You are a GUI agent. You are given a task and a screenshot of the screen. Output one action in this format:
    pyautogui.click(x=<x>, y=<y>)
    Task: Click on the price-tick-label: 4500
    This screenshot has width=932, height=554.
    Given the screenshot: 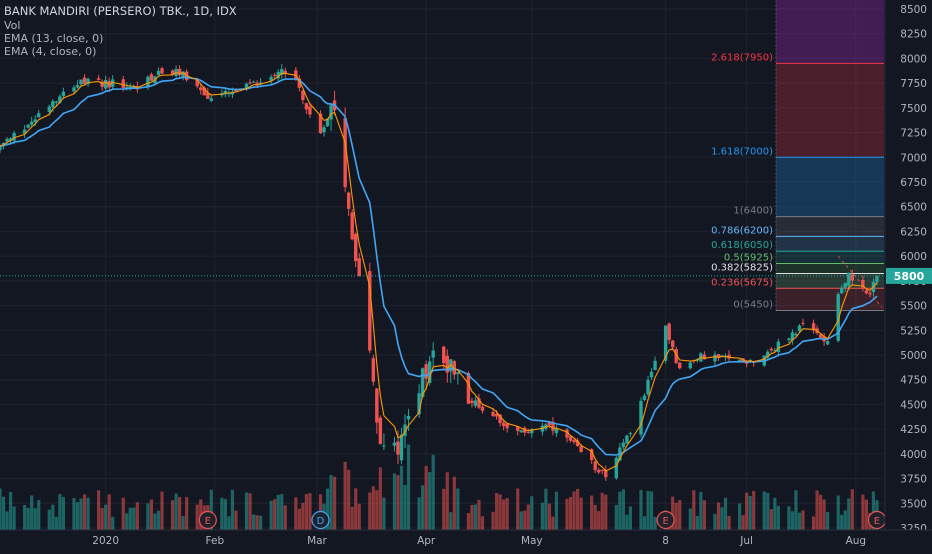 What is the action you would take?
    pyautogui.click(x=913, y=405)
    